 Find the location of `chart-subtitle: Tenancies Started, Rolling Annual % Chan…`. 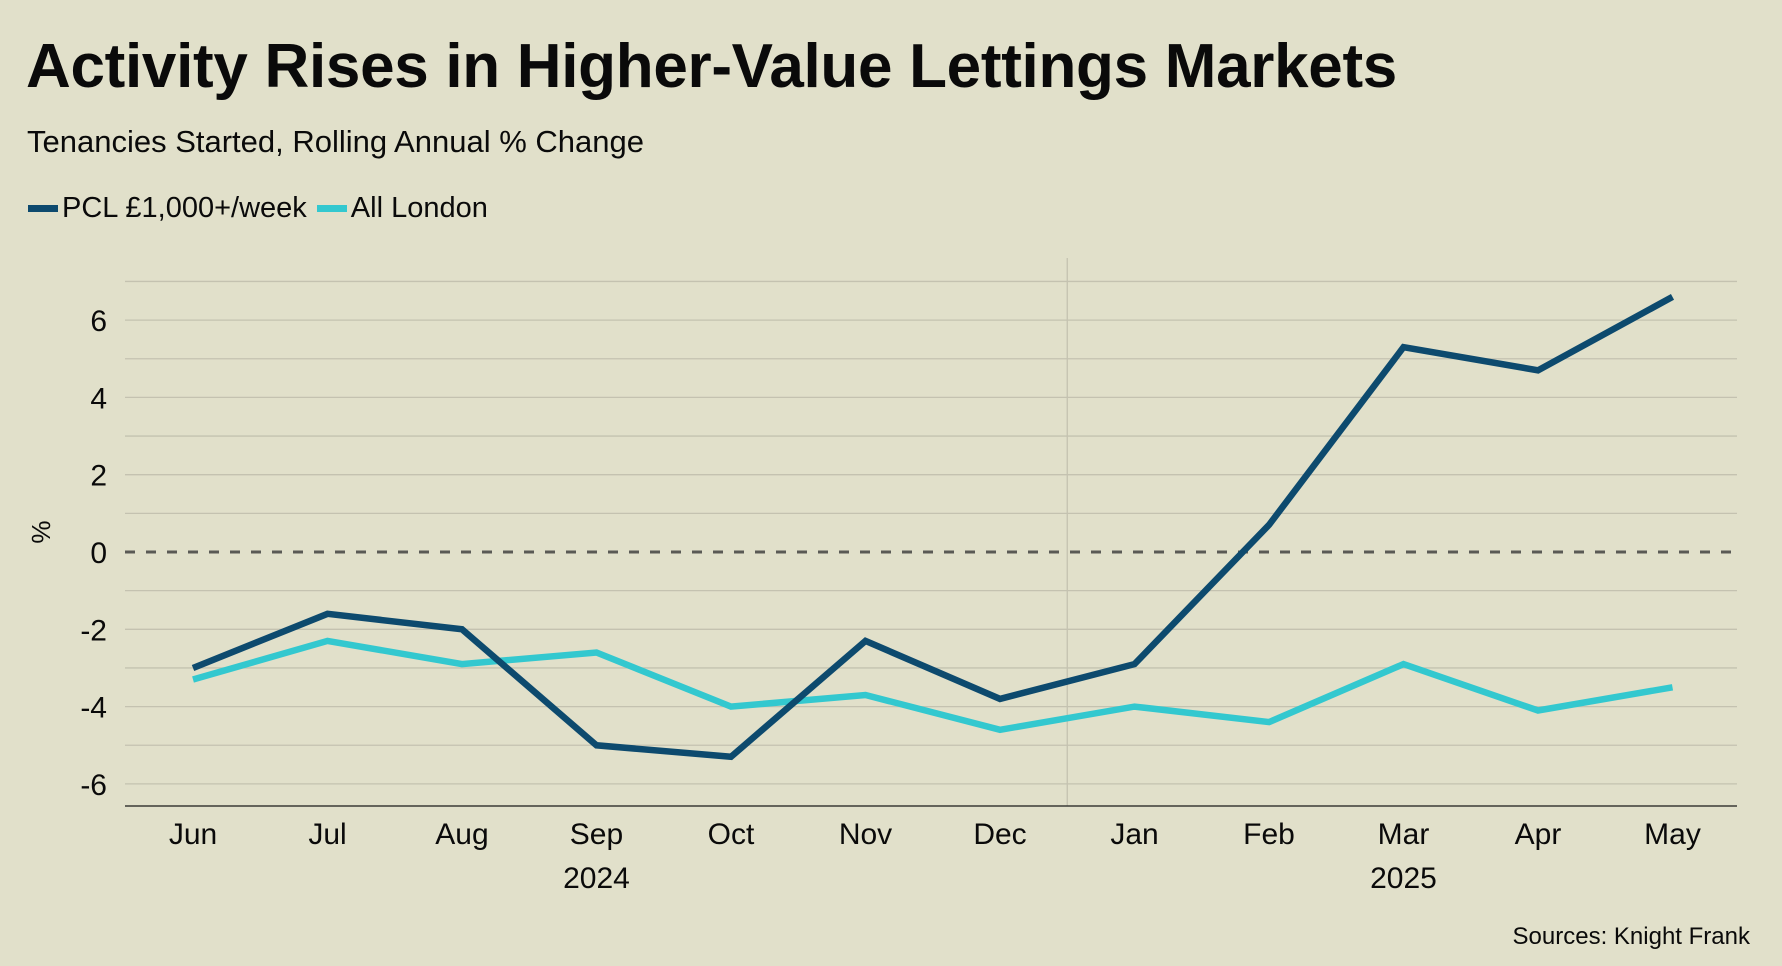

chart-subtitle: Tenancies Started, Rolling Annual % Chan… is located at coordinates (335, 141).